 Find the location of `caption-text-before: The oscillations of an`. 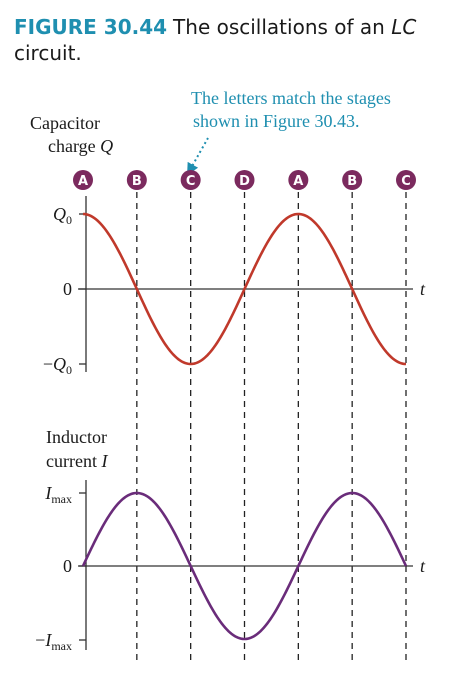

caption-text-before: The oscillations of an is located at coordinates (282, 27).